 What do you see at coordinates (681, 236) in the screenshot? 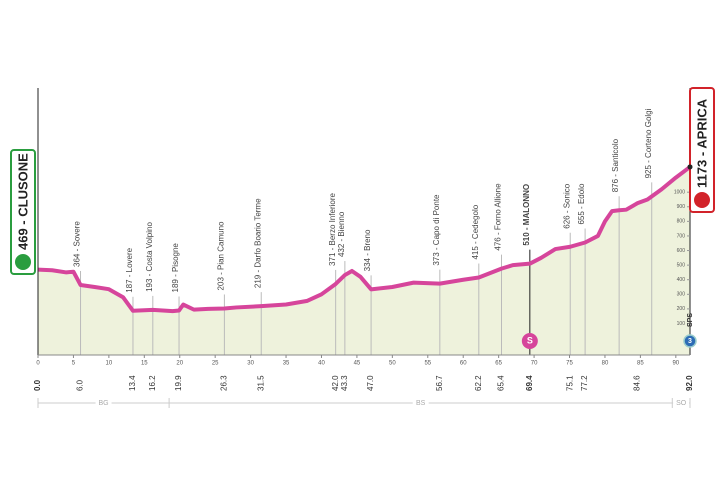
I see `y-tick-label: 700` at bounding box center [681, 236].